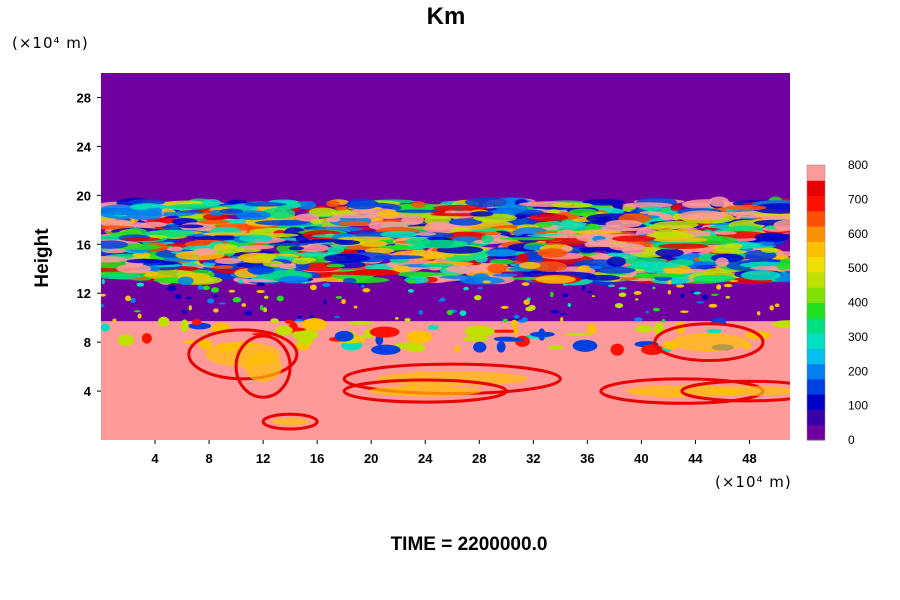 Image resolution: width=900 pixels, height=600 pixels. I want to click on x-tick-label: 20, so click(371, 458).